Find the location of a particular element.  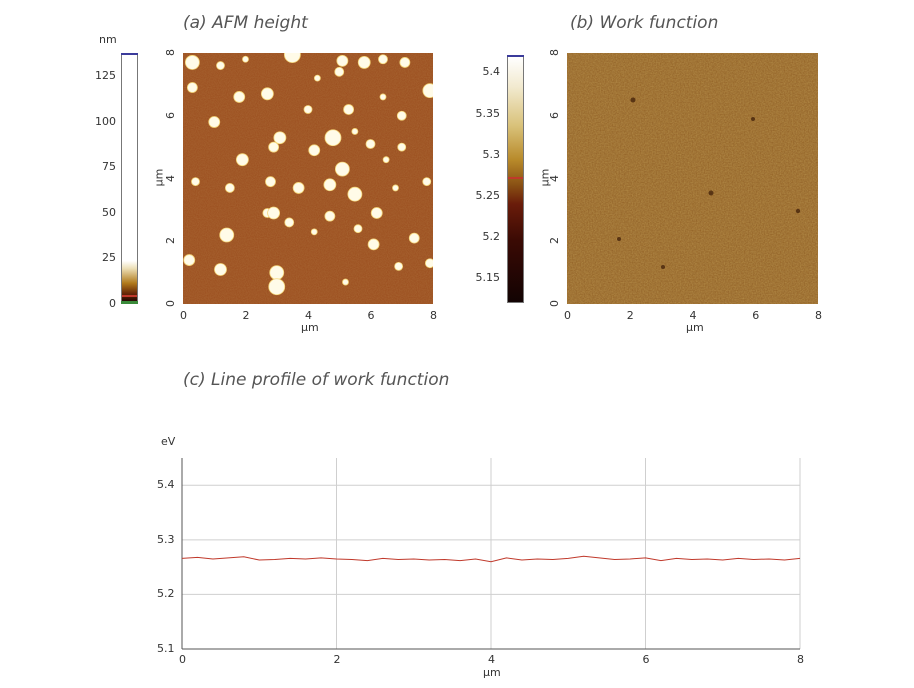

chart-b-y-label: µm is located at coordinates (545, 177).